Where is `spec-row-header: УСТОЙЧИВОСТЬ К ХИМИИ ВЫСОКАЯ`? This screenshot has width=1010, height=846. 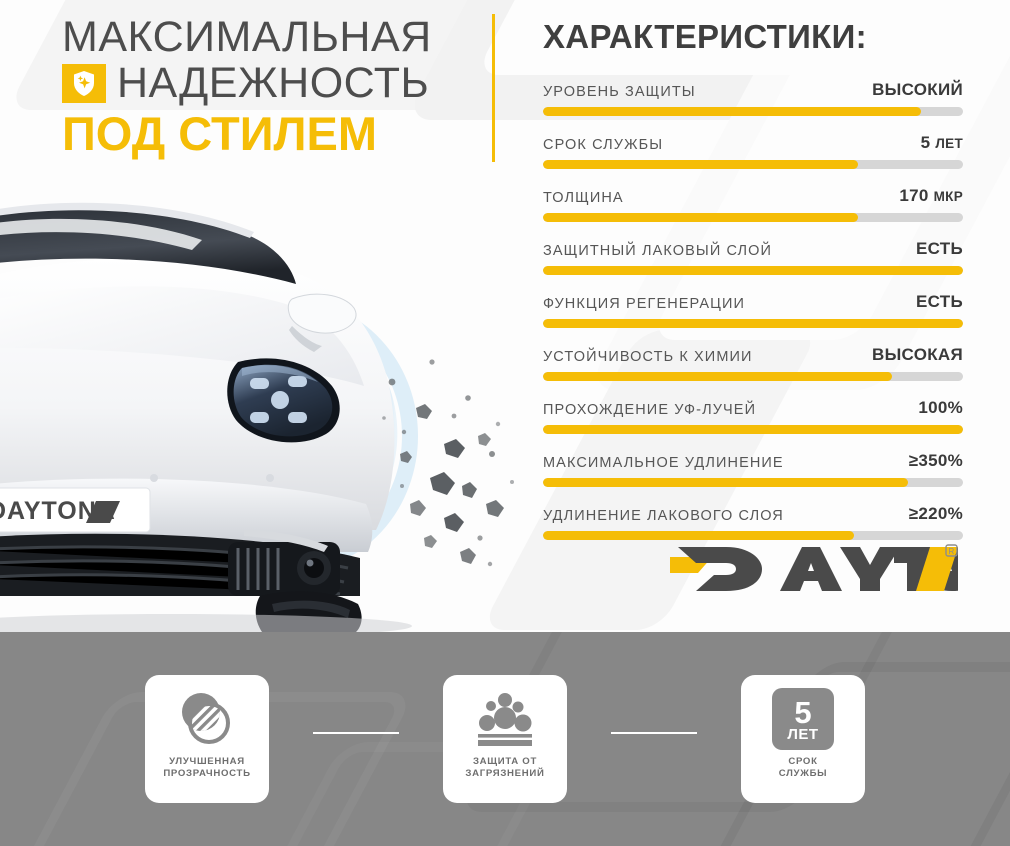 spec-row-header: УСТОЙЧИВОСТЬ К ХИМИИ ВЫСОКАЯ is located at coordinates (753, 355).